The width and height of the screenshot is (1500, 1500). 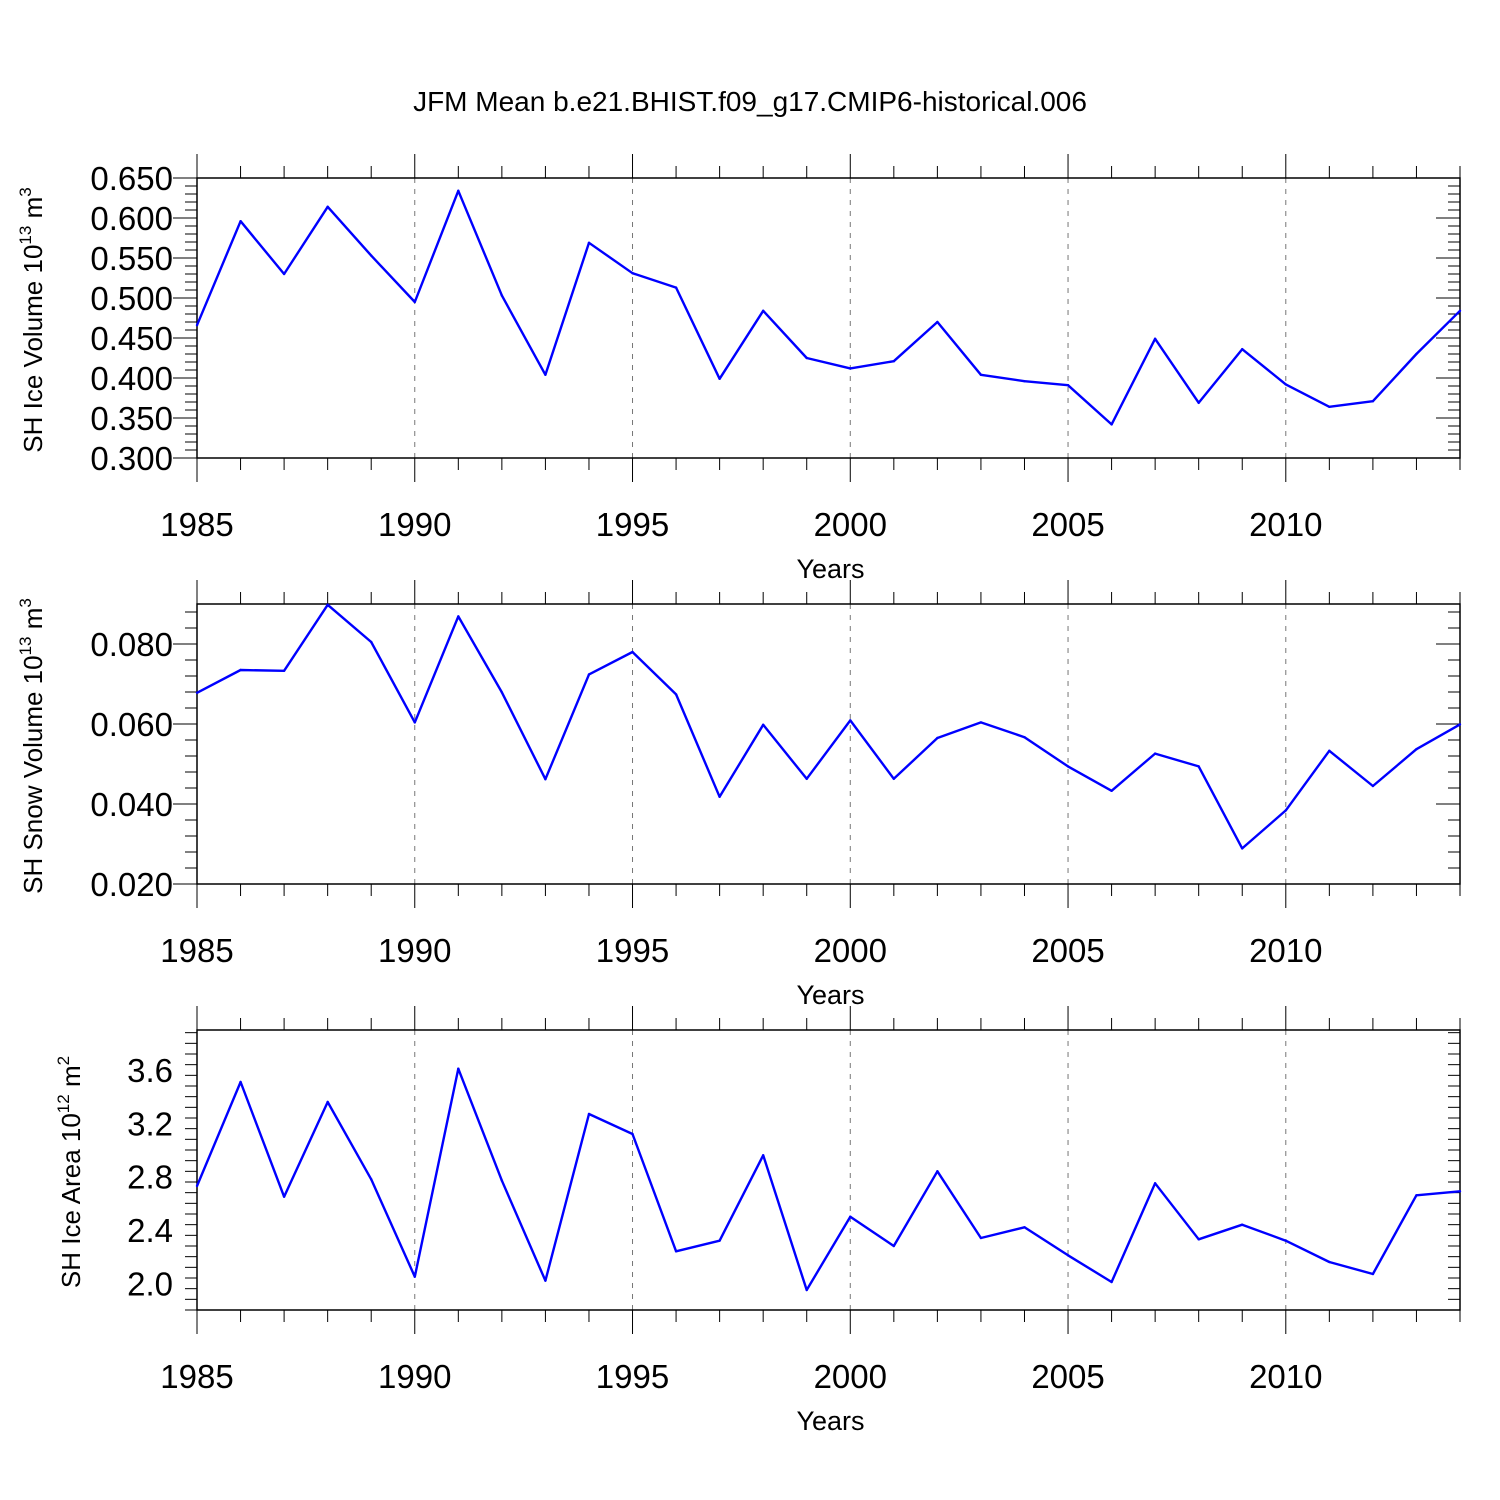 What do you see at coordinates (63, 1060) in the screenshot?
I see `y-axis-label-superscript: 2` at bounding box center [63, 1060].